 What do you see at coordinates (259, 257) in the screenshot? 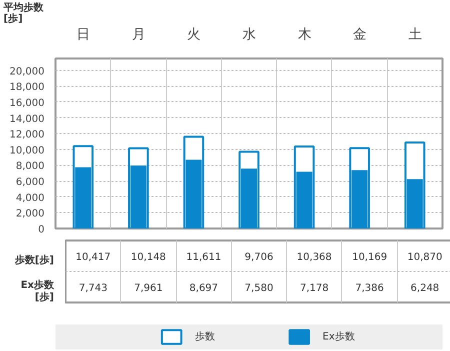
I see `data-label: 9,706` at bounding box center [259, 257].